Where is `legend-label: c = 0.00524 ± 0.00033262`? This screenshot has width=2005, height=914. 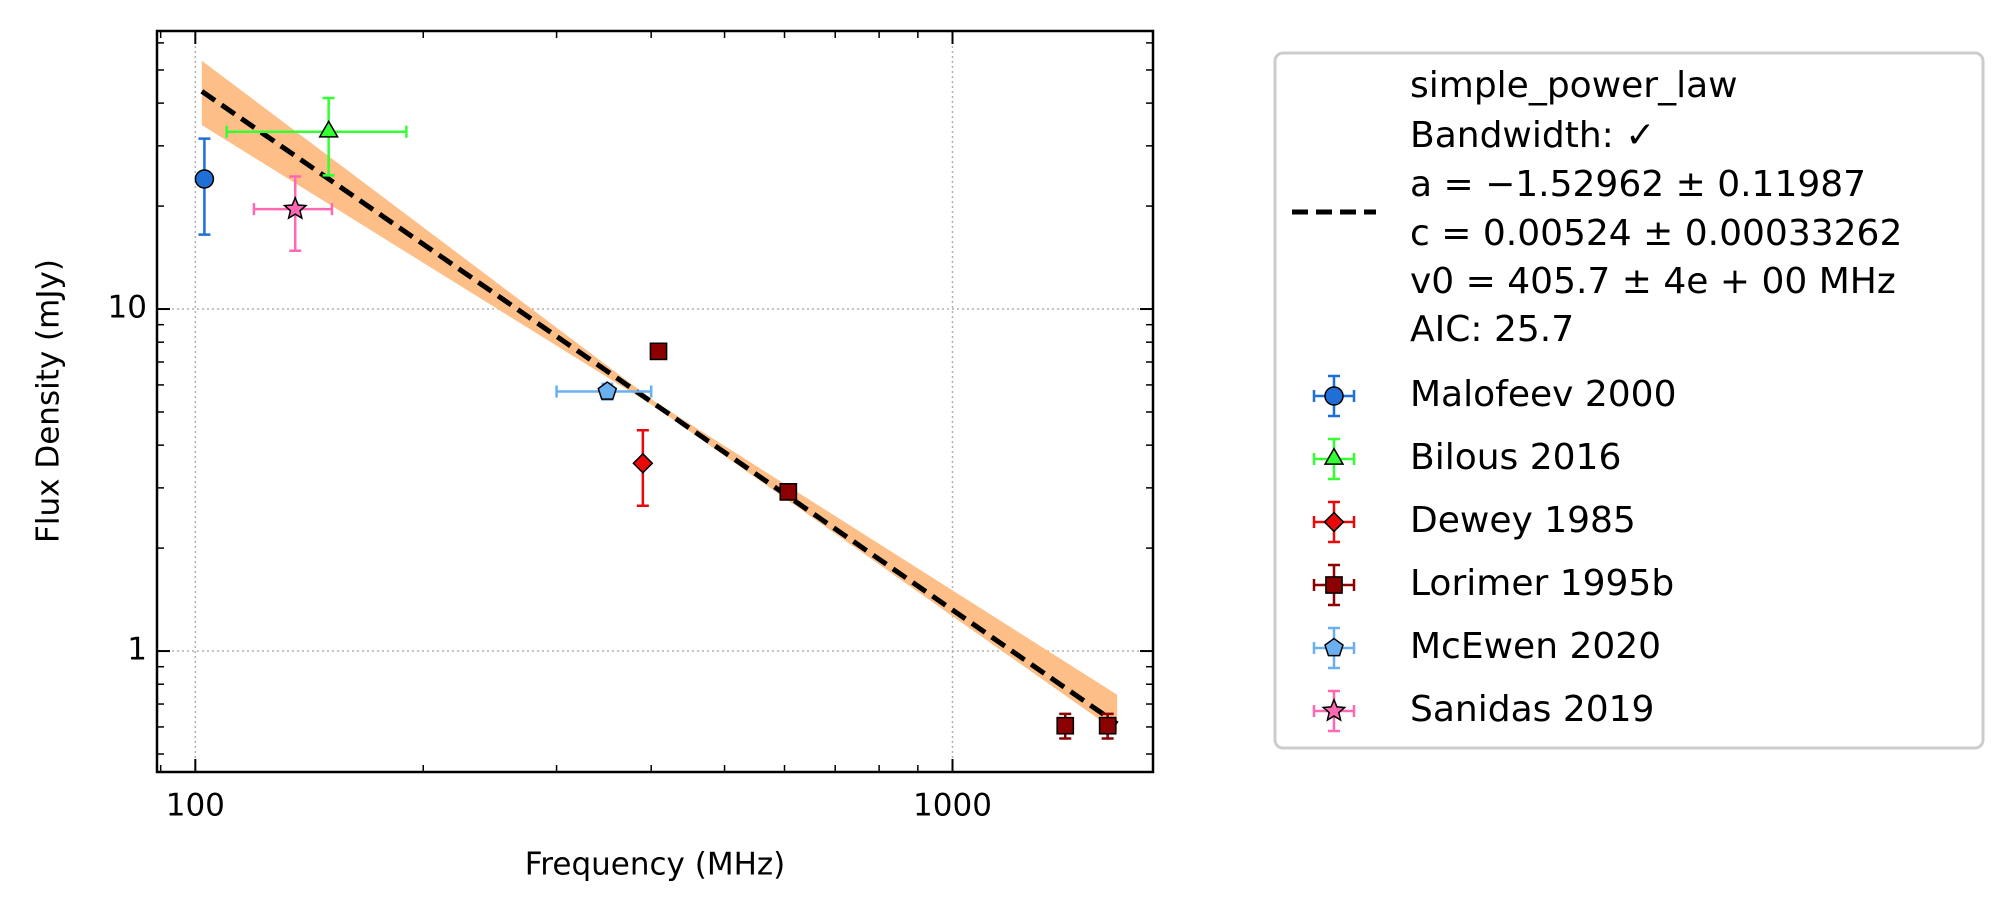 legend-label: c = 0.00524 ± 0.00033262 is located at coordinates (1656, 233).